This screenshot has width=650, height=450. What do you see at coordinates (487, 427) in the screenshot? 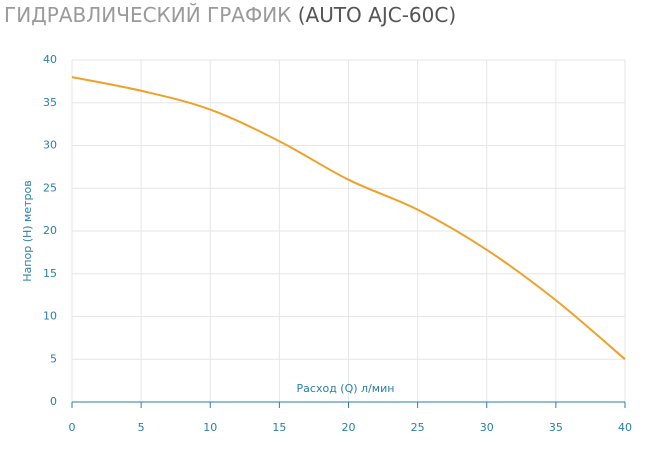
I see `x-tick-label: 30` at bounding box center [487, 427].